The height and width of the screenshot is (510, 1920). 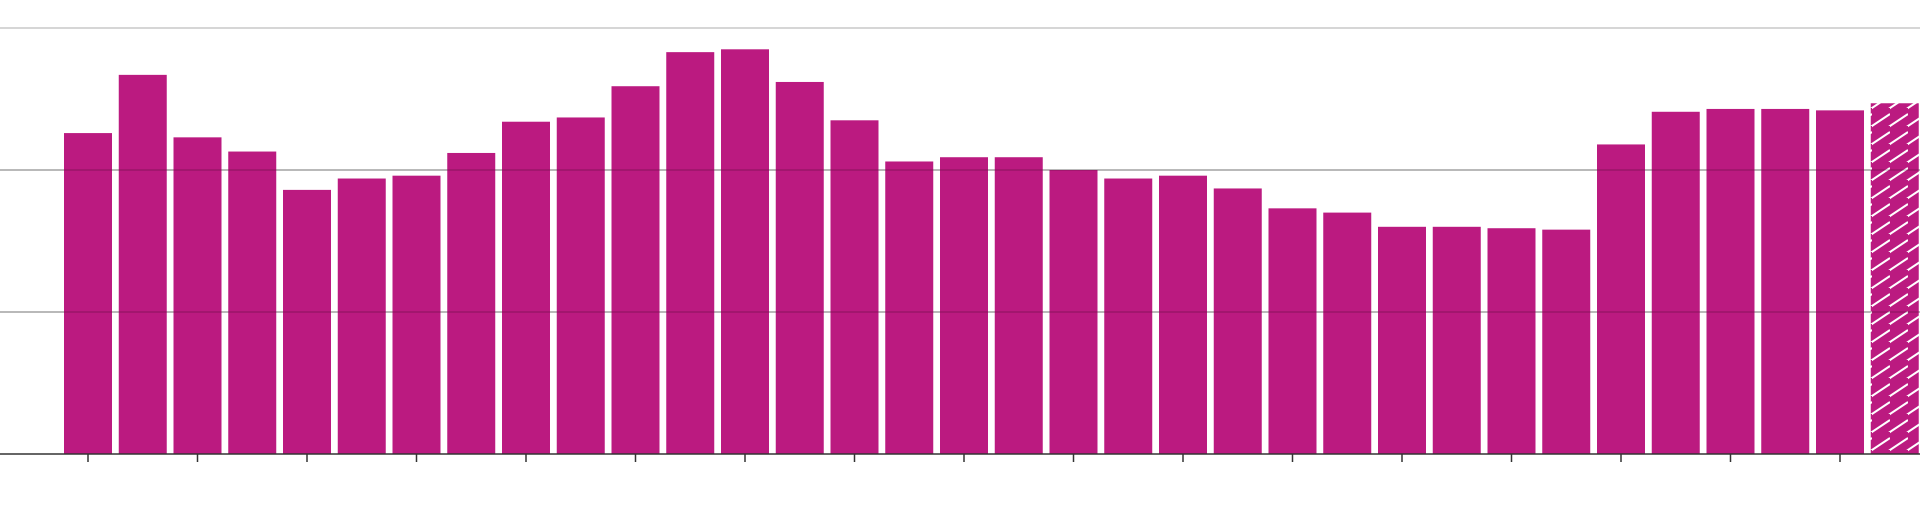 I want to click on bar-hatched, so click(x=1894, y=278).